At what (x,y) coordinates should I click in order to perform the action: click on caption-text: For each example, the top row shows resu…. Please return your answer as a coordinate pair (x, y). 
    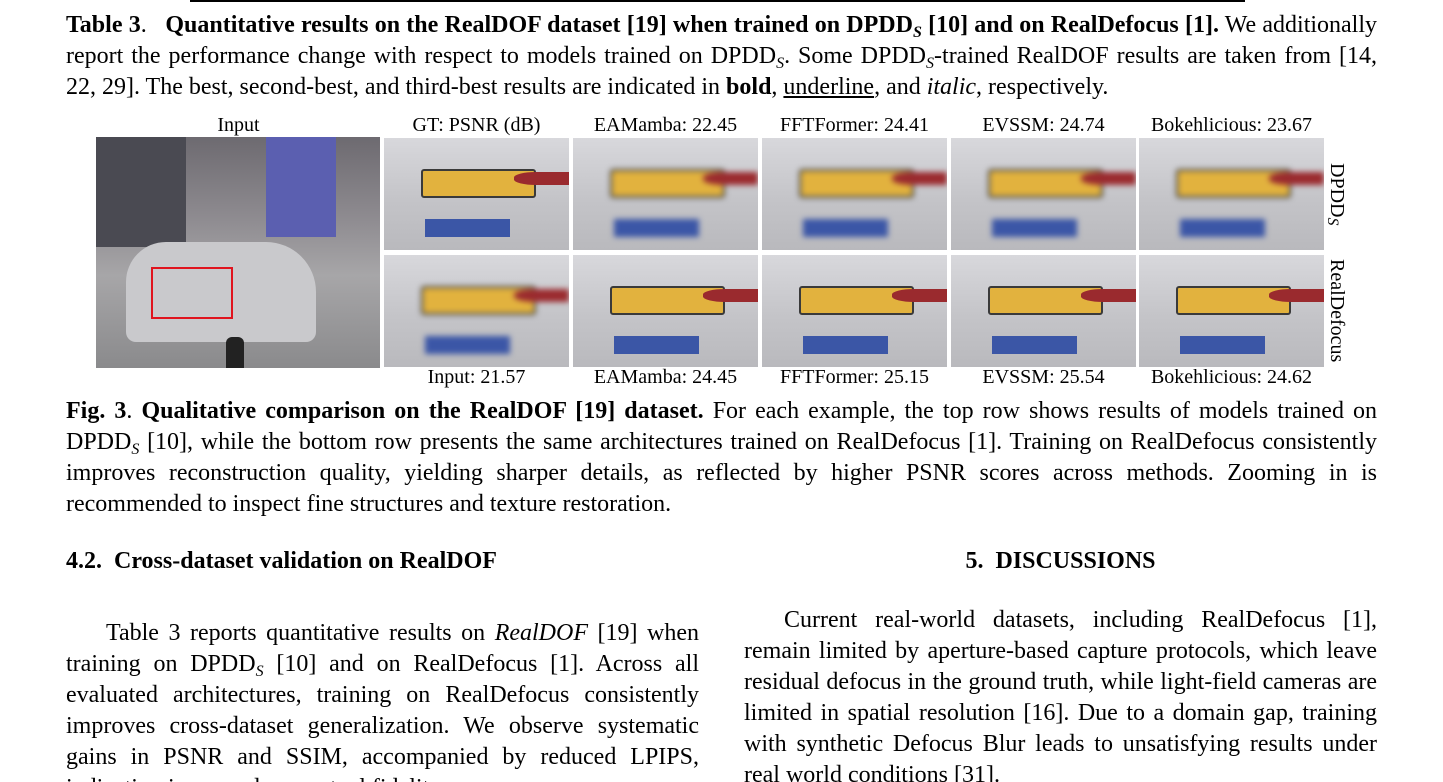
    Looking at the image, I should click on (722, 426).